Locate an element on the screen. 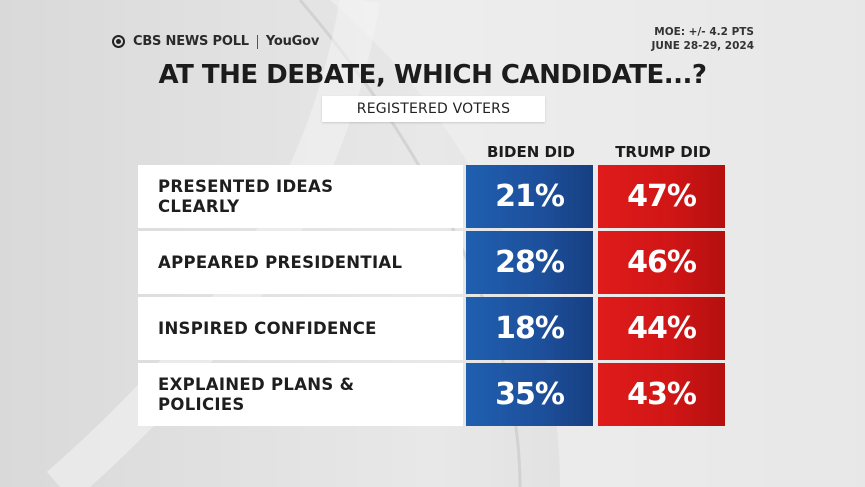 The image size is (865, 487). row-label-text: PRESENTED IDEAS CLEARLY is located at coordinates (246, 196).